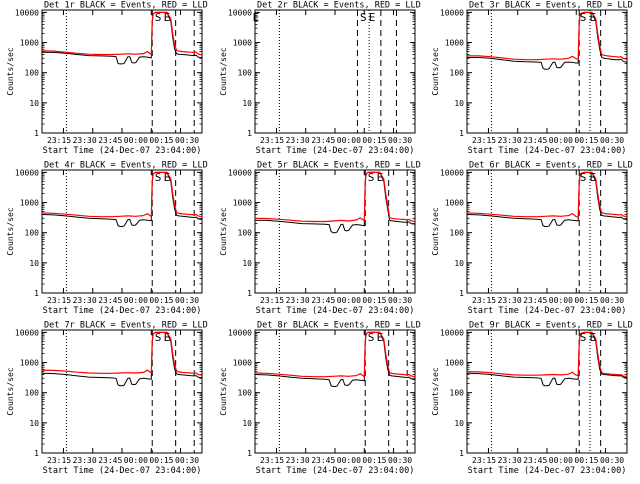 The image size is (640, 484). I want to click on chart-title: Det 3r BLACK = Events, RED = LLD, so click(551, 6).